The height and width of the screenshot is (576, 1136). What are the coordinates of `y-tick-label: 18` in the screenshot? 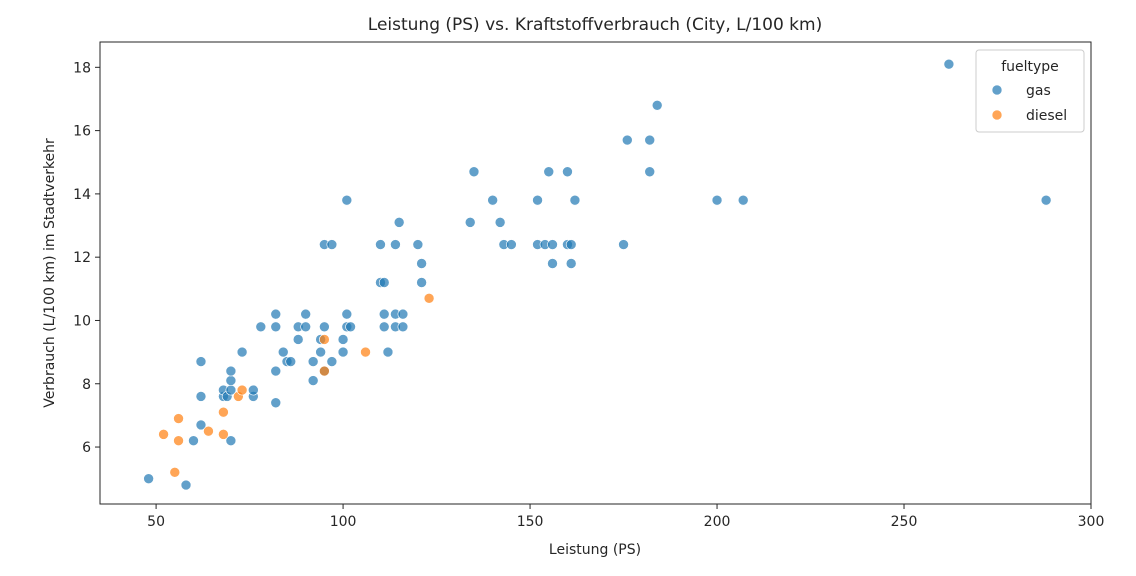 It's located at (82, 68).